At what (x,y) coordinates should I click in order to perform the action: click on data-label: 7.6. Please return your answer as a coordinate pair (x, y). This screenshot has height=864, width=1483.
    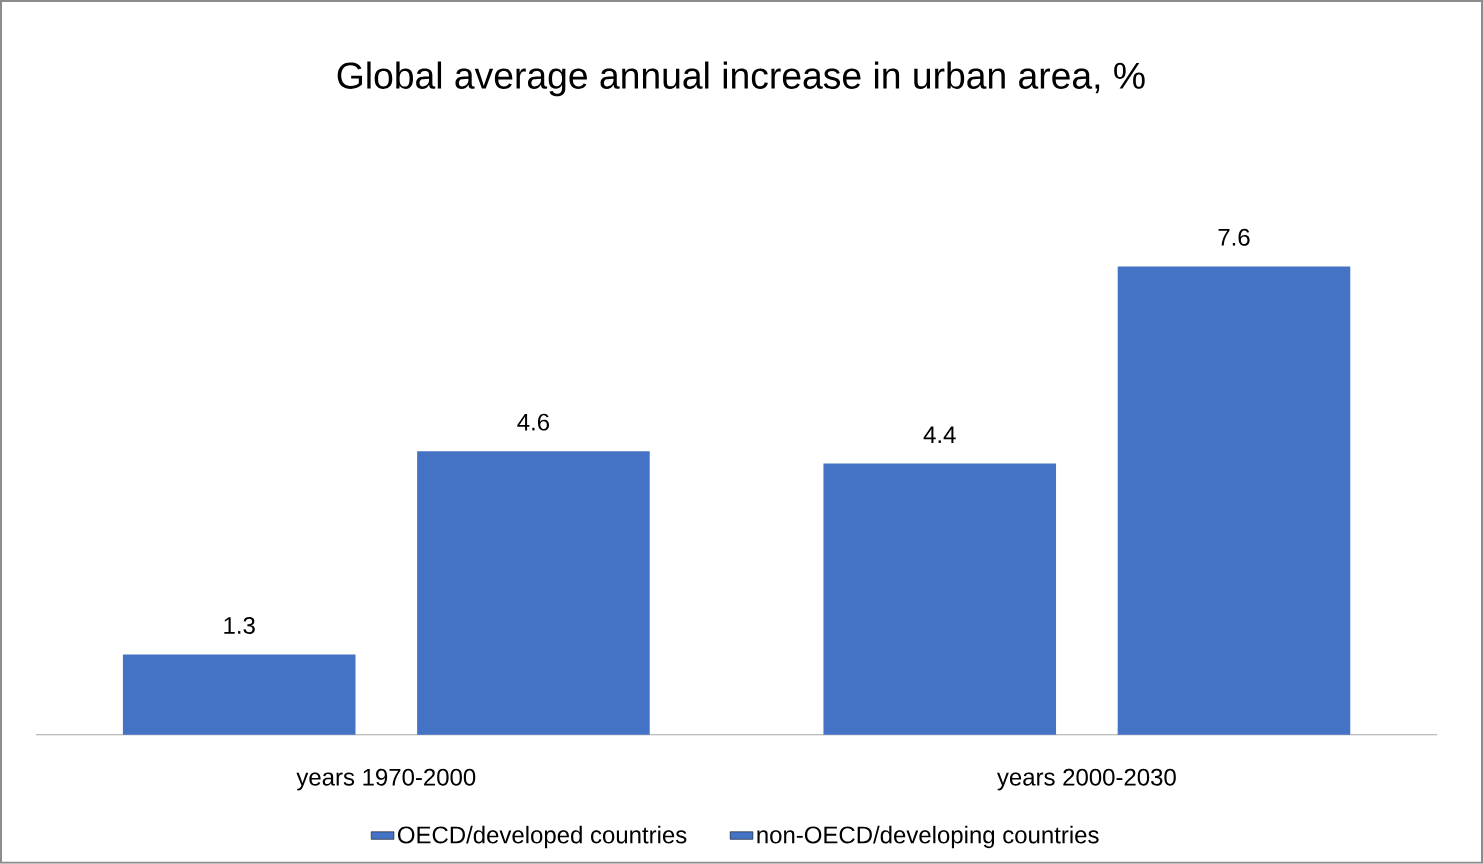
    Looking at the image, I should click on (1234, 237).